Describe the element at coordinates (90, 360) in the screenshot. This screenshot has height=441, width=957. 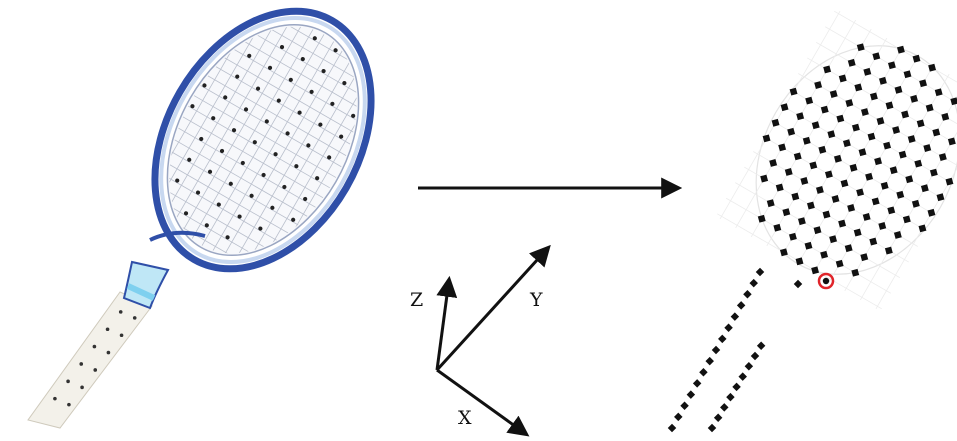
I see `racket-grip` at that location.